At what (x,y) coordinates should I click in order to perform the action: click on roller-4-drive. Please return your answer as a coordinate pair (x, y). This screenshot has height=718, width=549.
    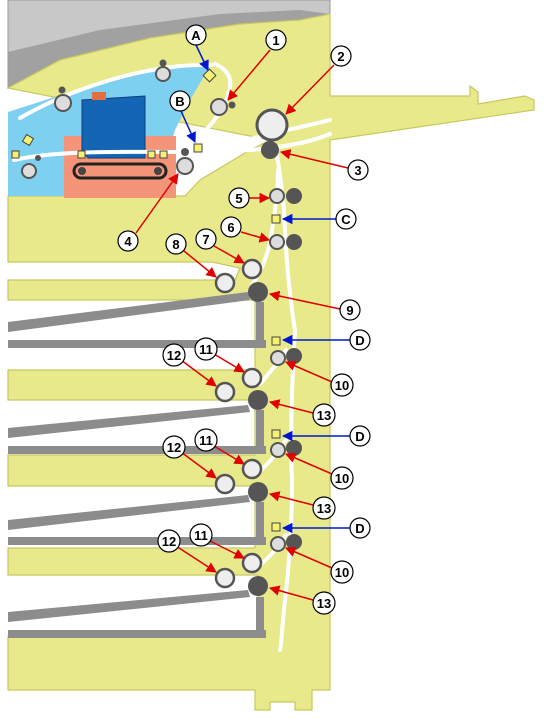
    Looking at the image, I should click on (185, 166).